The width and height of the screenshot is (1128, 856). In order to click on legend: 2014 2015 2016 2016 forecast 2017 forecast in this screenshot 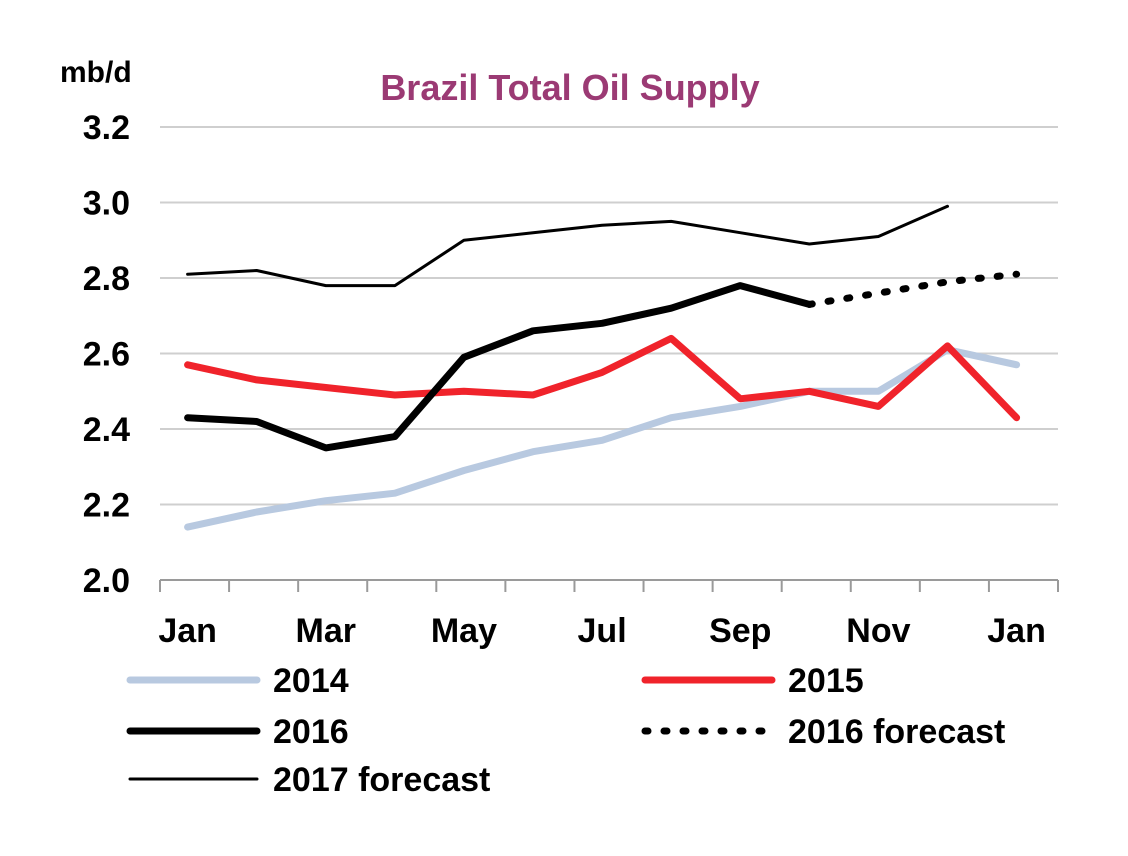, I will do `click(565, 730)`.